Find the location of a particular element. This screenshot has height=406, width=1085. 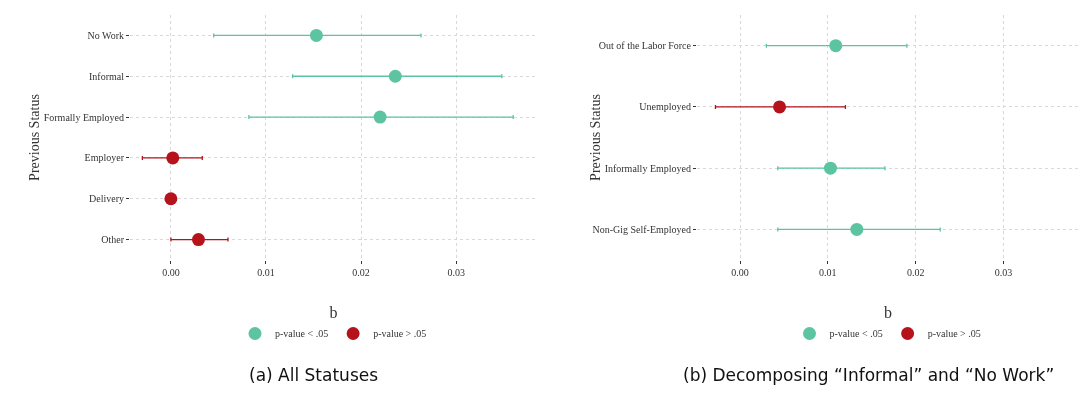

y-tick-label: Other is located at coordinates (113, 240).